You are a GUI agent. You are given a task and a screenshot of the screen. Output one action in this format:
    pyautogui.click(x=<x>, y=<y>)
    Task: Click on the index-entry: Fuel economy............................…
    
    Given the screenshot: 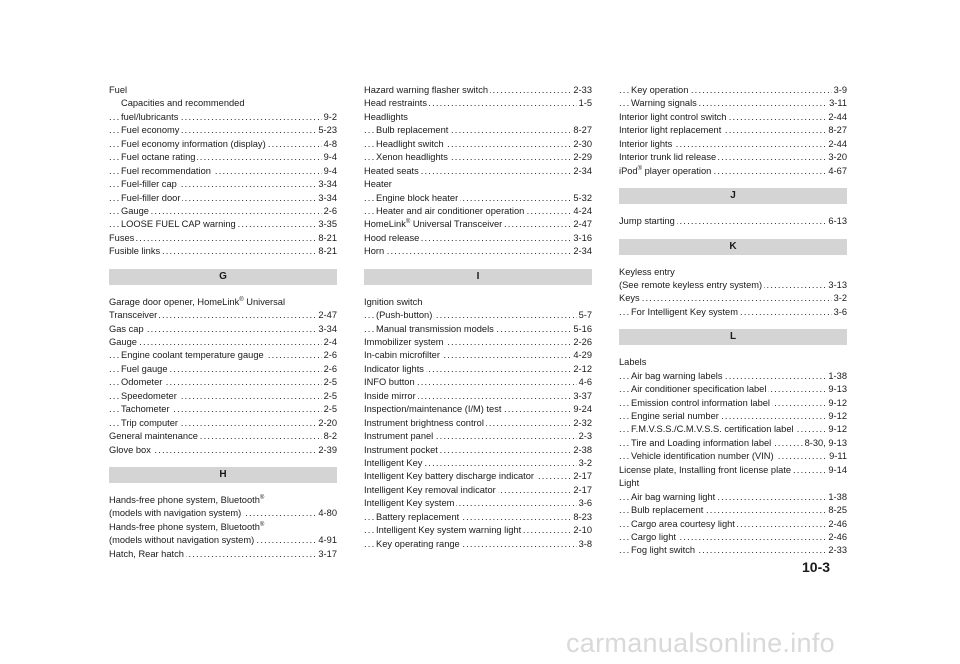 What is the action you would take?
    pyautogui.click(x=223, y=131)
    